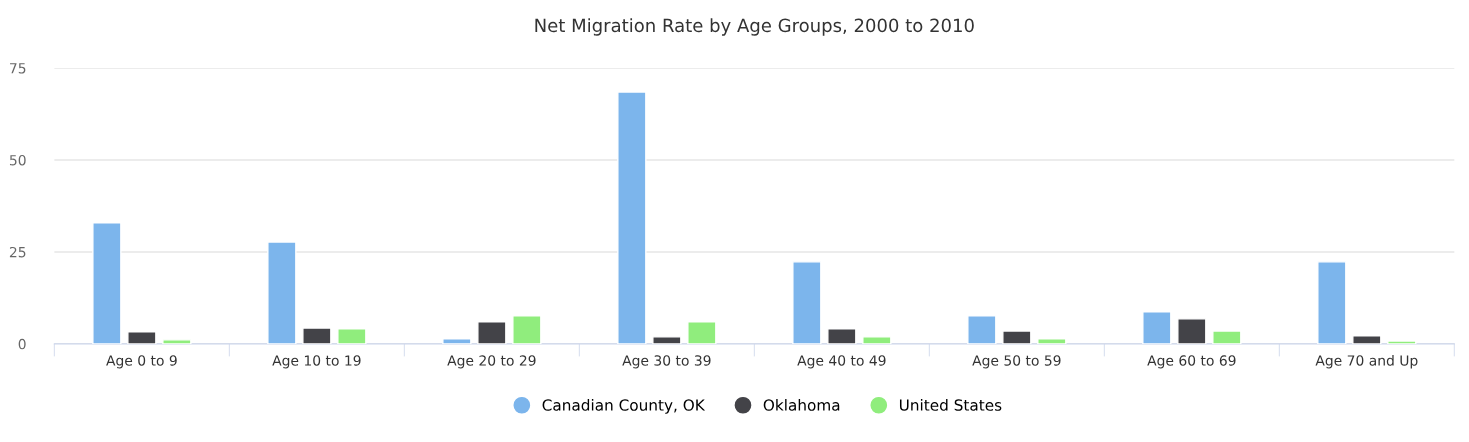 The width and height of the screenshot is (1469, 442). I want to click on x-tick-label: Age 70 and Up, so click(1366, 361).